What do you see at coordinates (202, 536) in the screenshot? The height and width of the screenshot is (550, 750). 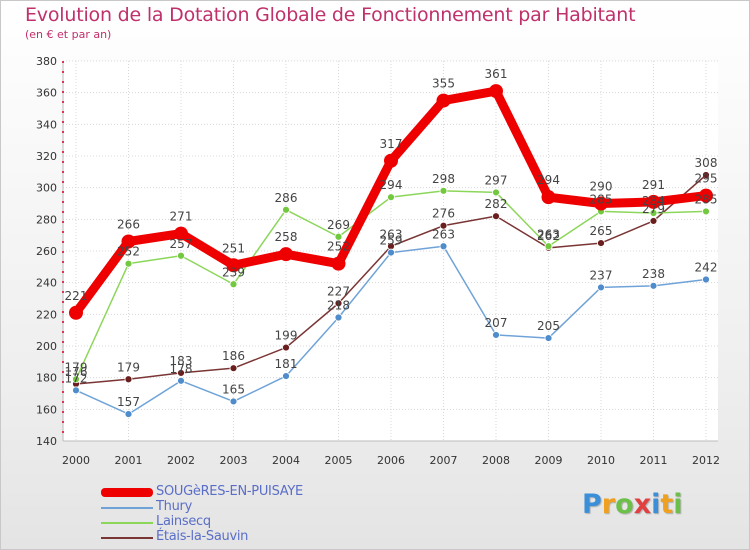 I see `legend-label: Étais-la-Sauvin` at bounding box center [202, 536].